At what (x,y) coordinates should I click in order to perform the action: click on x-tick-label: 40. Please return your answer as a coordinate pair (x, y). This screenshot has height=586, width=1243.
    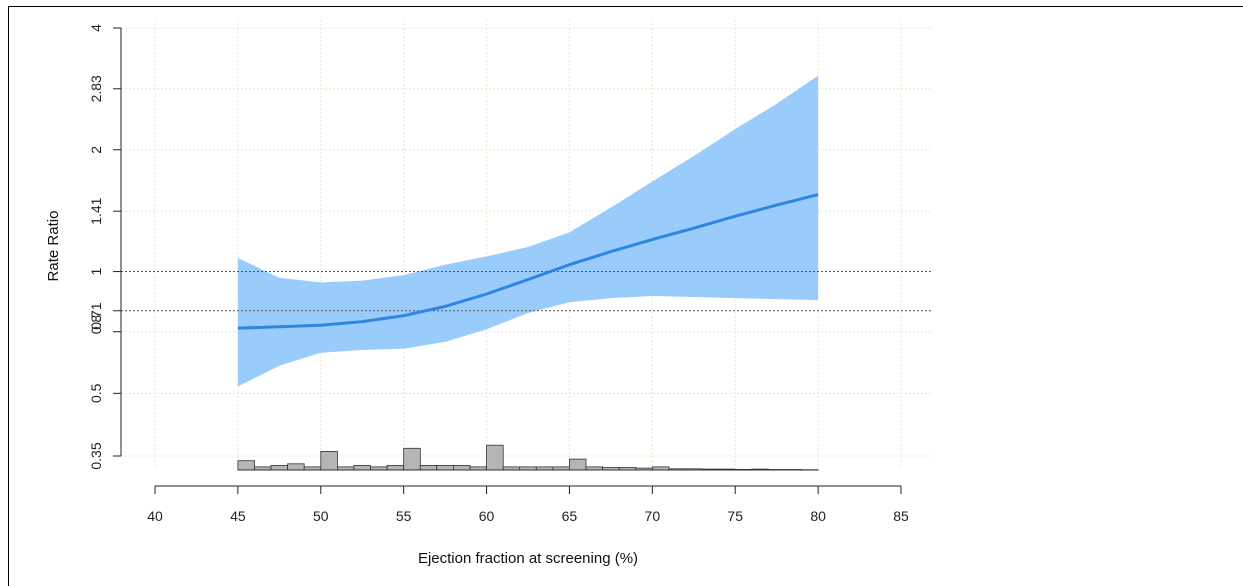
    Looking at the image, I should click on (155, 516).